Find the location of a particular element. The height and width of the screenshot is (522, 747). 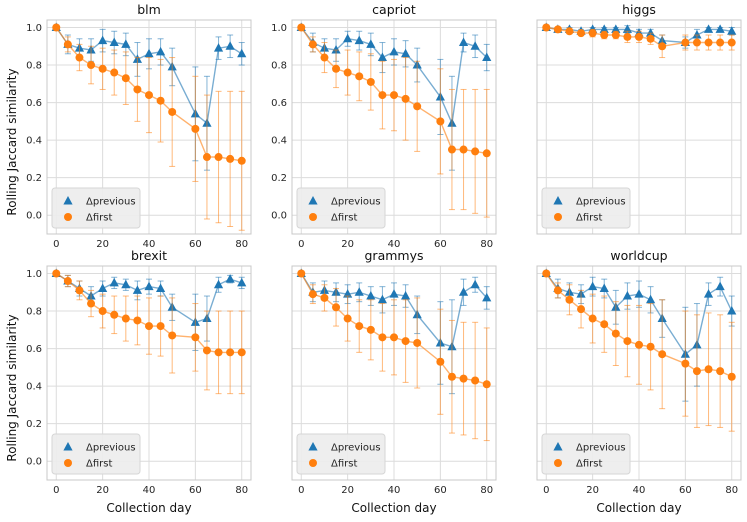

y-tick-label: 1.0 is located at coordinates (34, 28).